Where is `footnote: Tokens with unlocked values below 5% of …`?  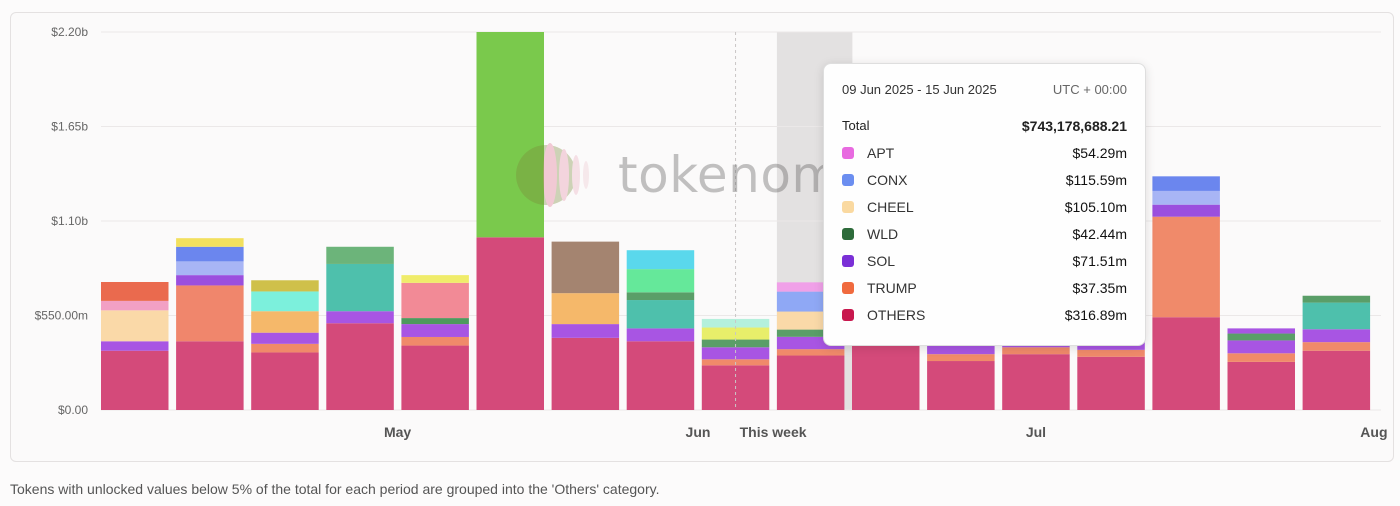
footnote: Tokens with unlocked values below 5% of … is located at coordinates (335, 489).